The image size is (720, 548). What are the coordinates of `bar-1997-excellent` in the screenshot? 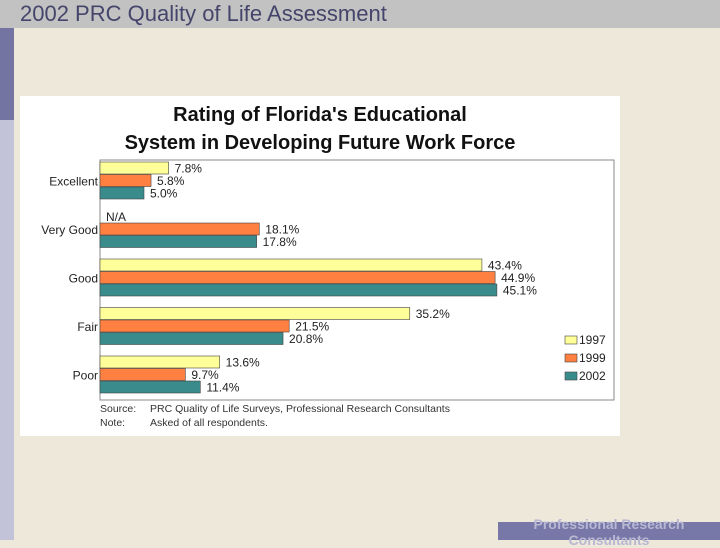 It's located at (134, 168).